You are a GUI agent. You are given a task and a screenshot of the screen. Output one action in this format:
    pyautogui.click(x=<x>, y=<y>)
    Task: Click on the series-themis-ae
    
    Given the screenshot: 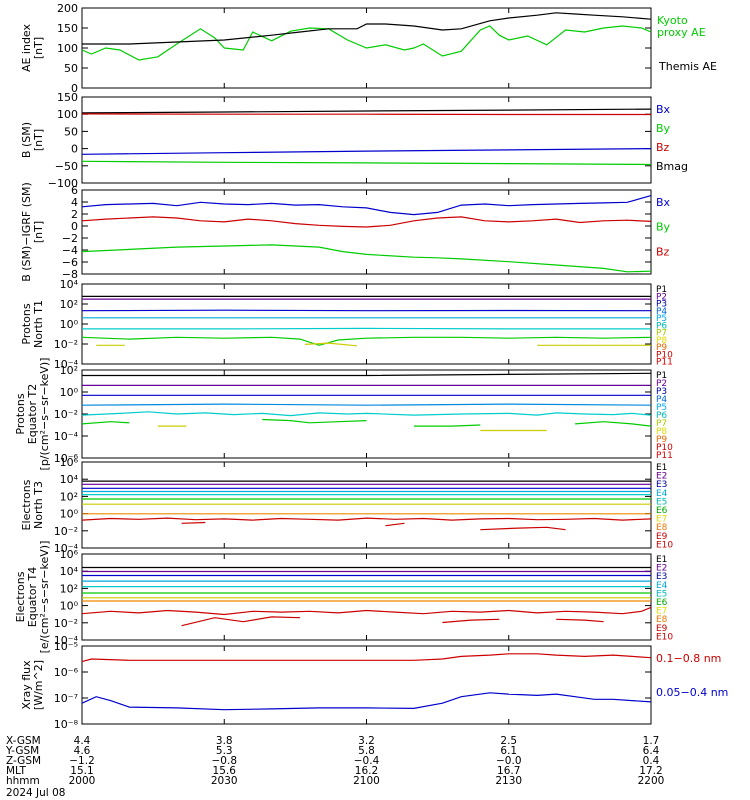 What is the action you would take?
    pyautogui.click(x=367, y=28)
    